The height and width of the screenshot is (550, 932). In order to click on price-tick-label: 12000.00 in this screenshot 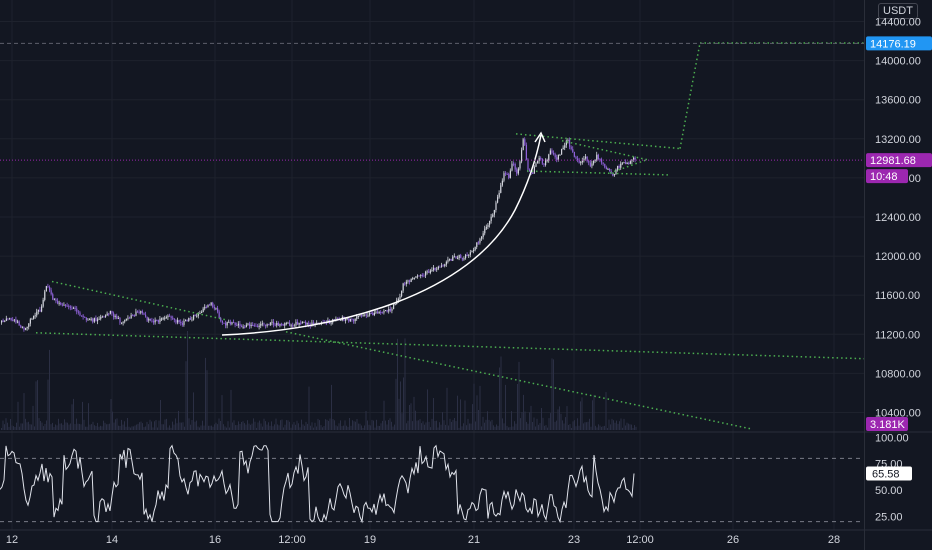, I will do `click(898, 257)`.